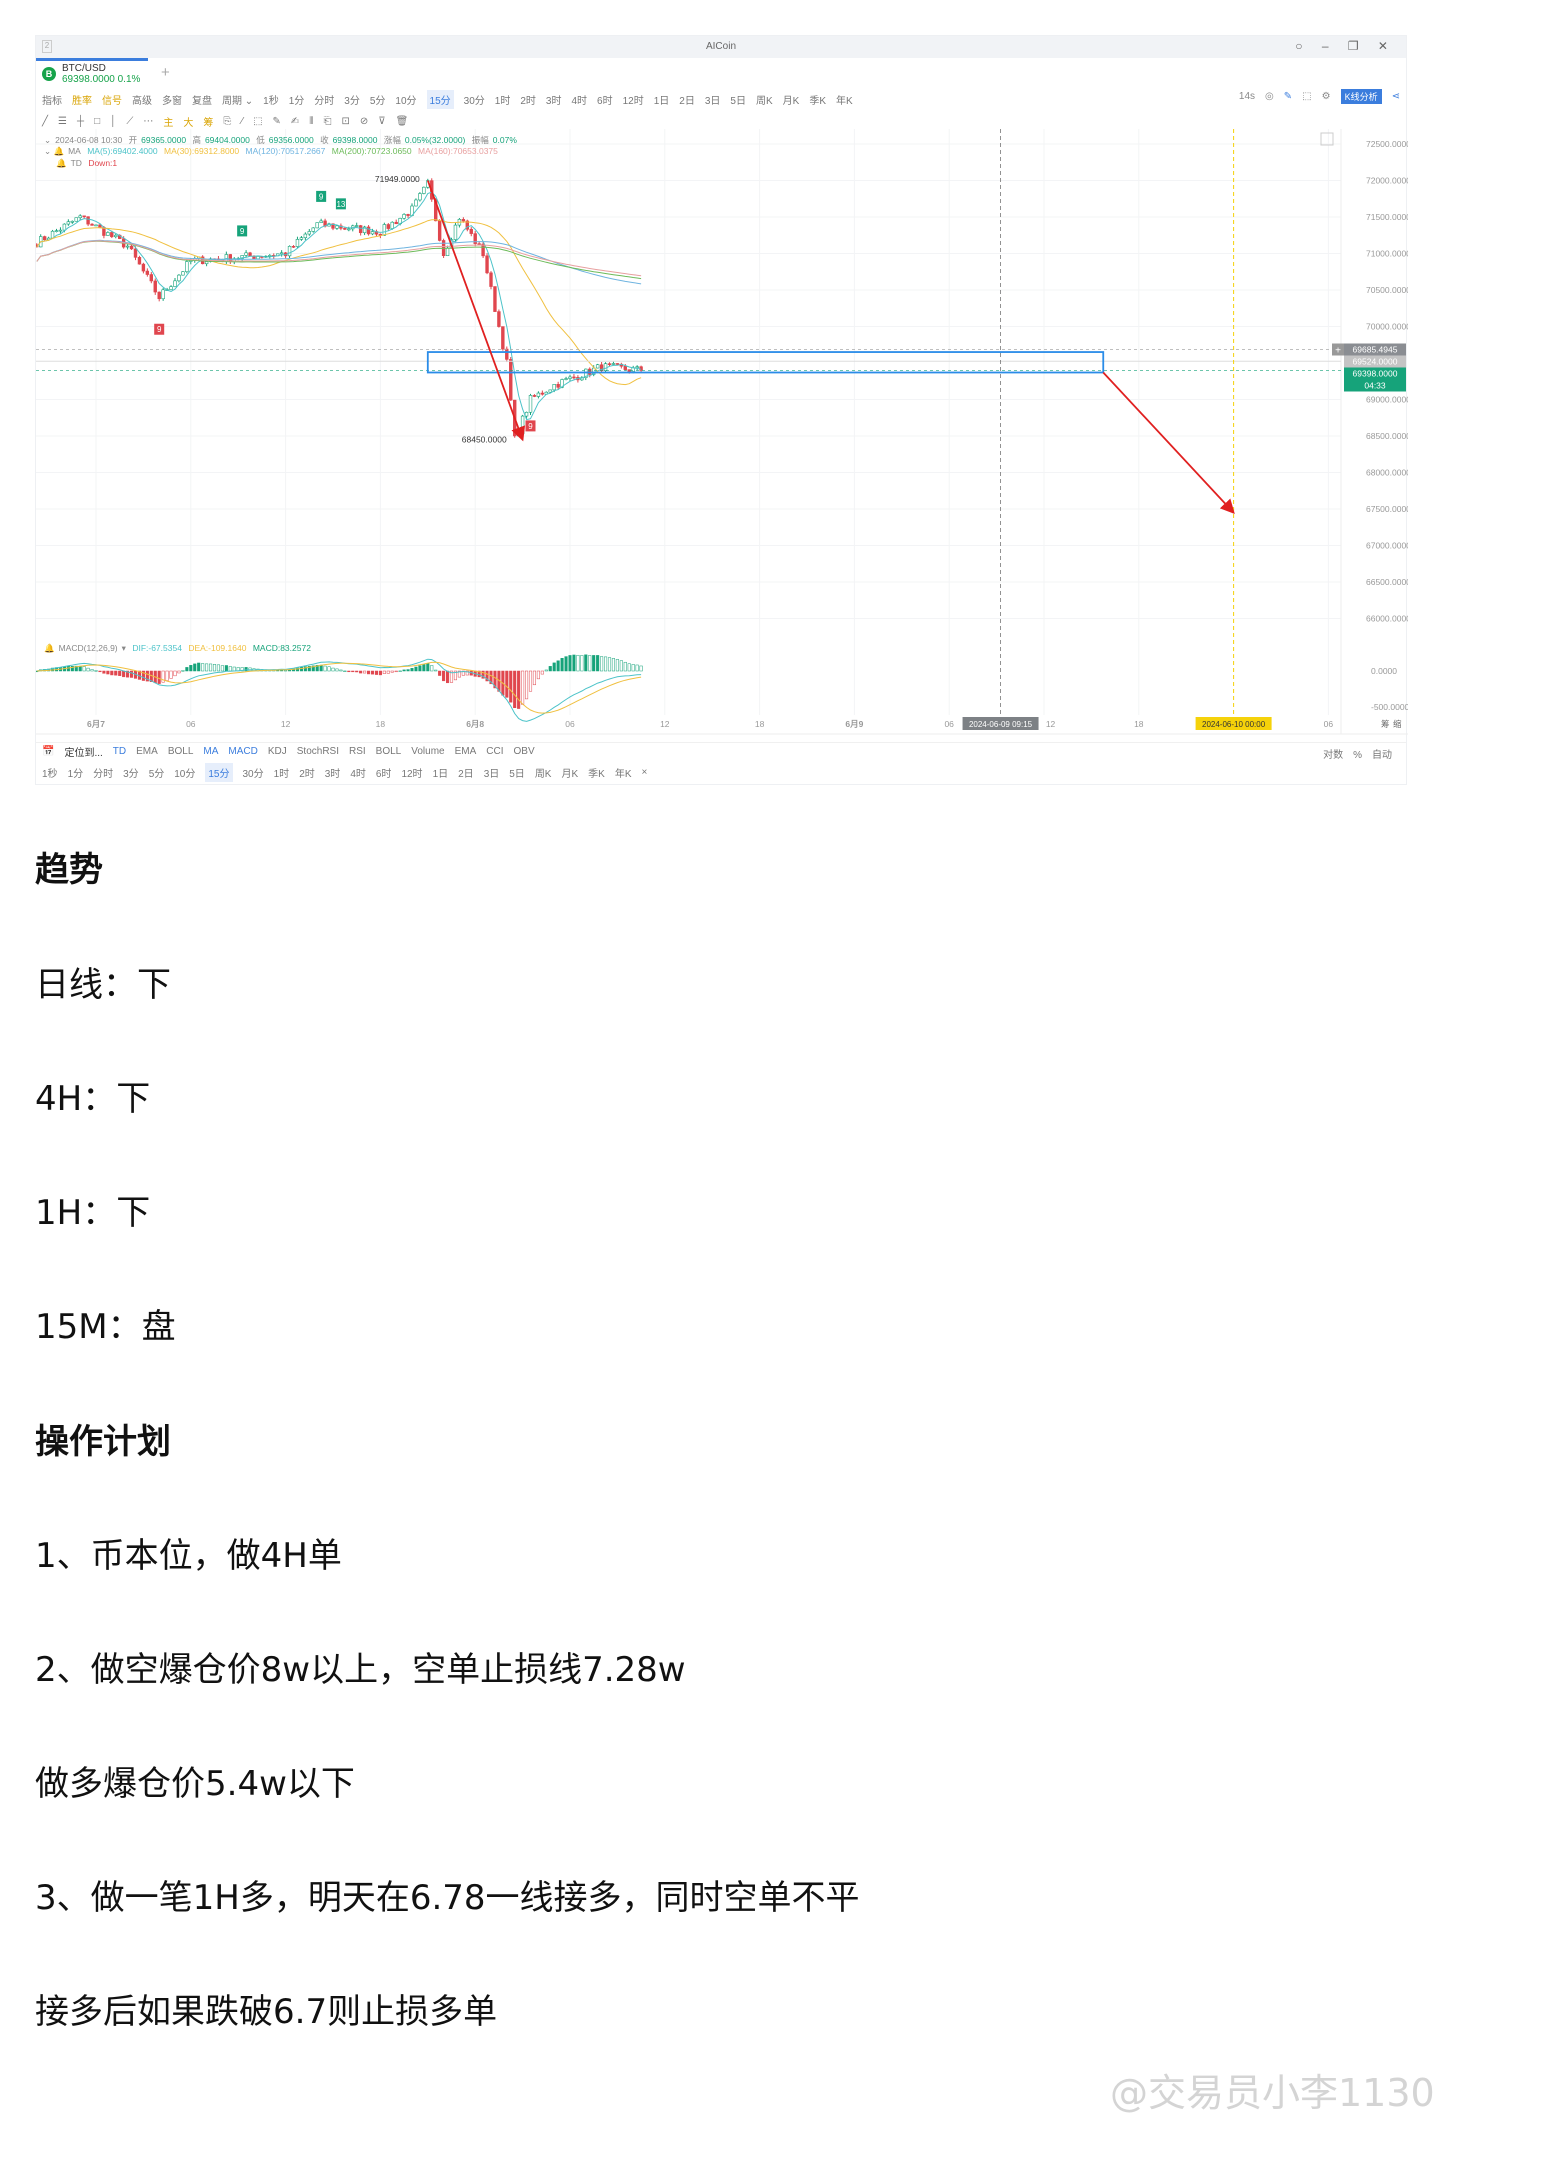 The height and width of the screenshot is (2157, 1543). Describe the element at coordinates (1269, 96) in the screenshot. I see `camera-icon: ◎` at that location.